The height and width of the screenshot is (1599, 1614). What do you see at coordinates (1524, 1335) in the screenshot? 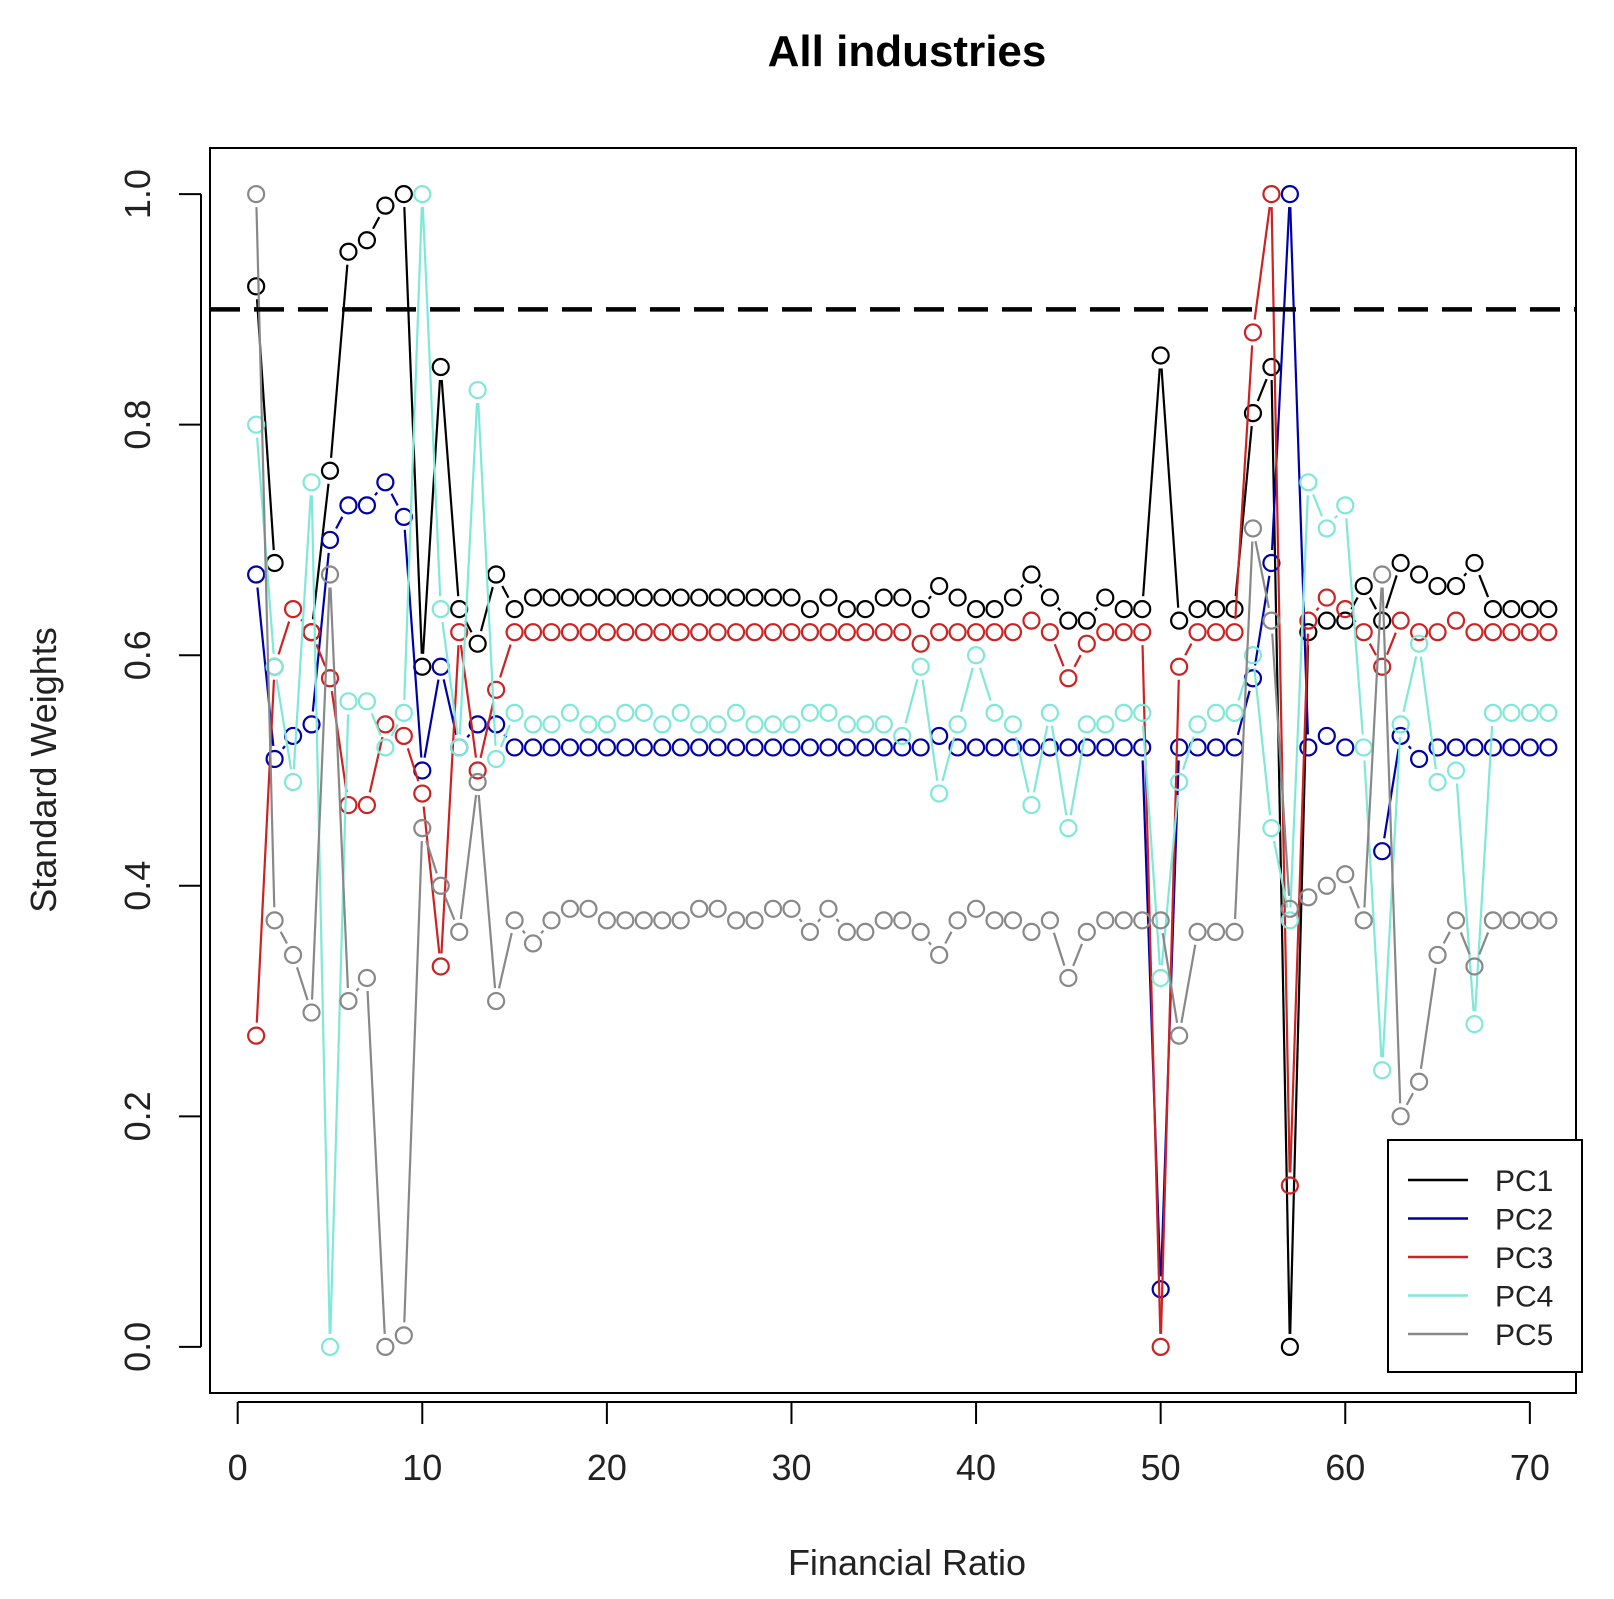
I see `legend-label-pc5: PC5` at bounding box center [1524, 1335].